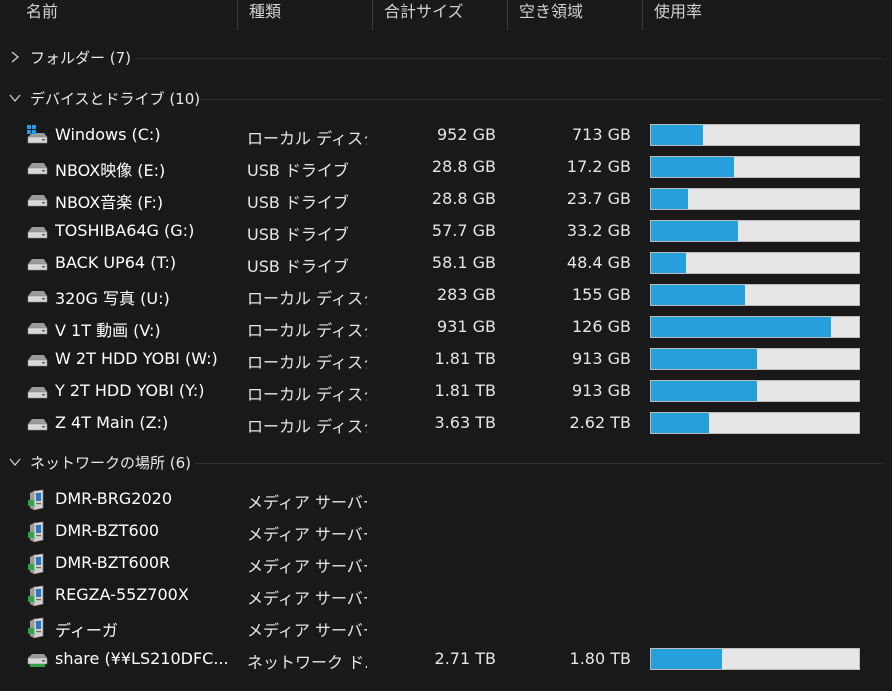 Image resolution: width=892 pixels, height=691 pixels. I want to click on drive-total-size: 952 GB, so click(466, 134).